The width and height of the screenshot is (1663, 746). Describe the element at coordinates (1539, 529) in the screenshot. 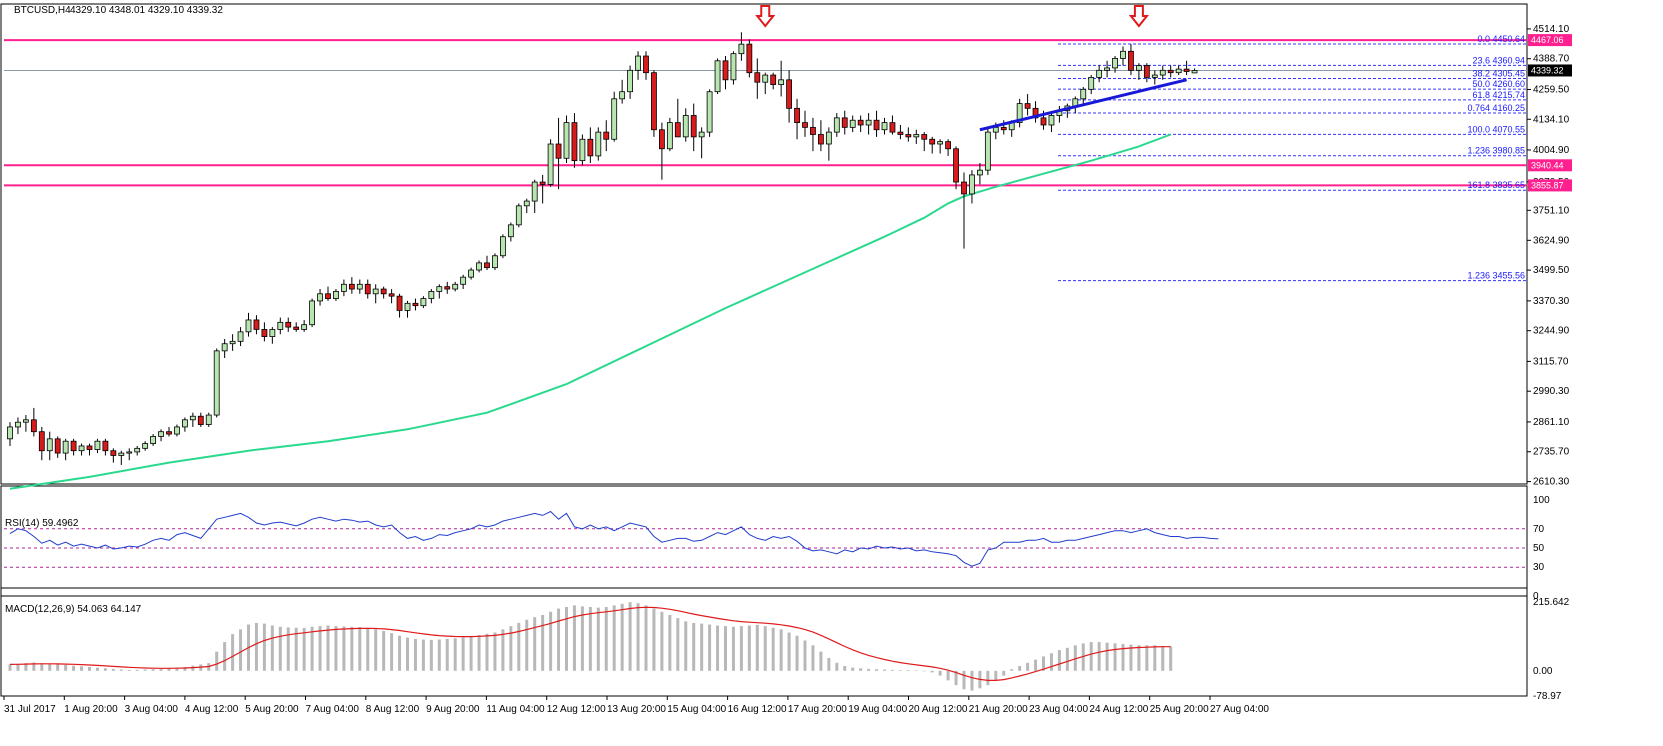

I see `rsi-tick-label: 70` at that location.